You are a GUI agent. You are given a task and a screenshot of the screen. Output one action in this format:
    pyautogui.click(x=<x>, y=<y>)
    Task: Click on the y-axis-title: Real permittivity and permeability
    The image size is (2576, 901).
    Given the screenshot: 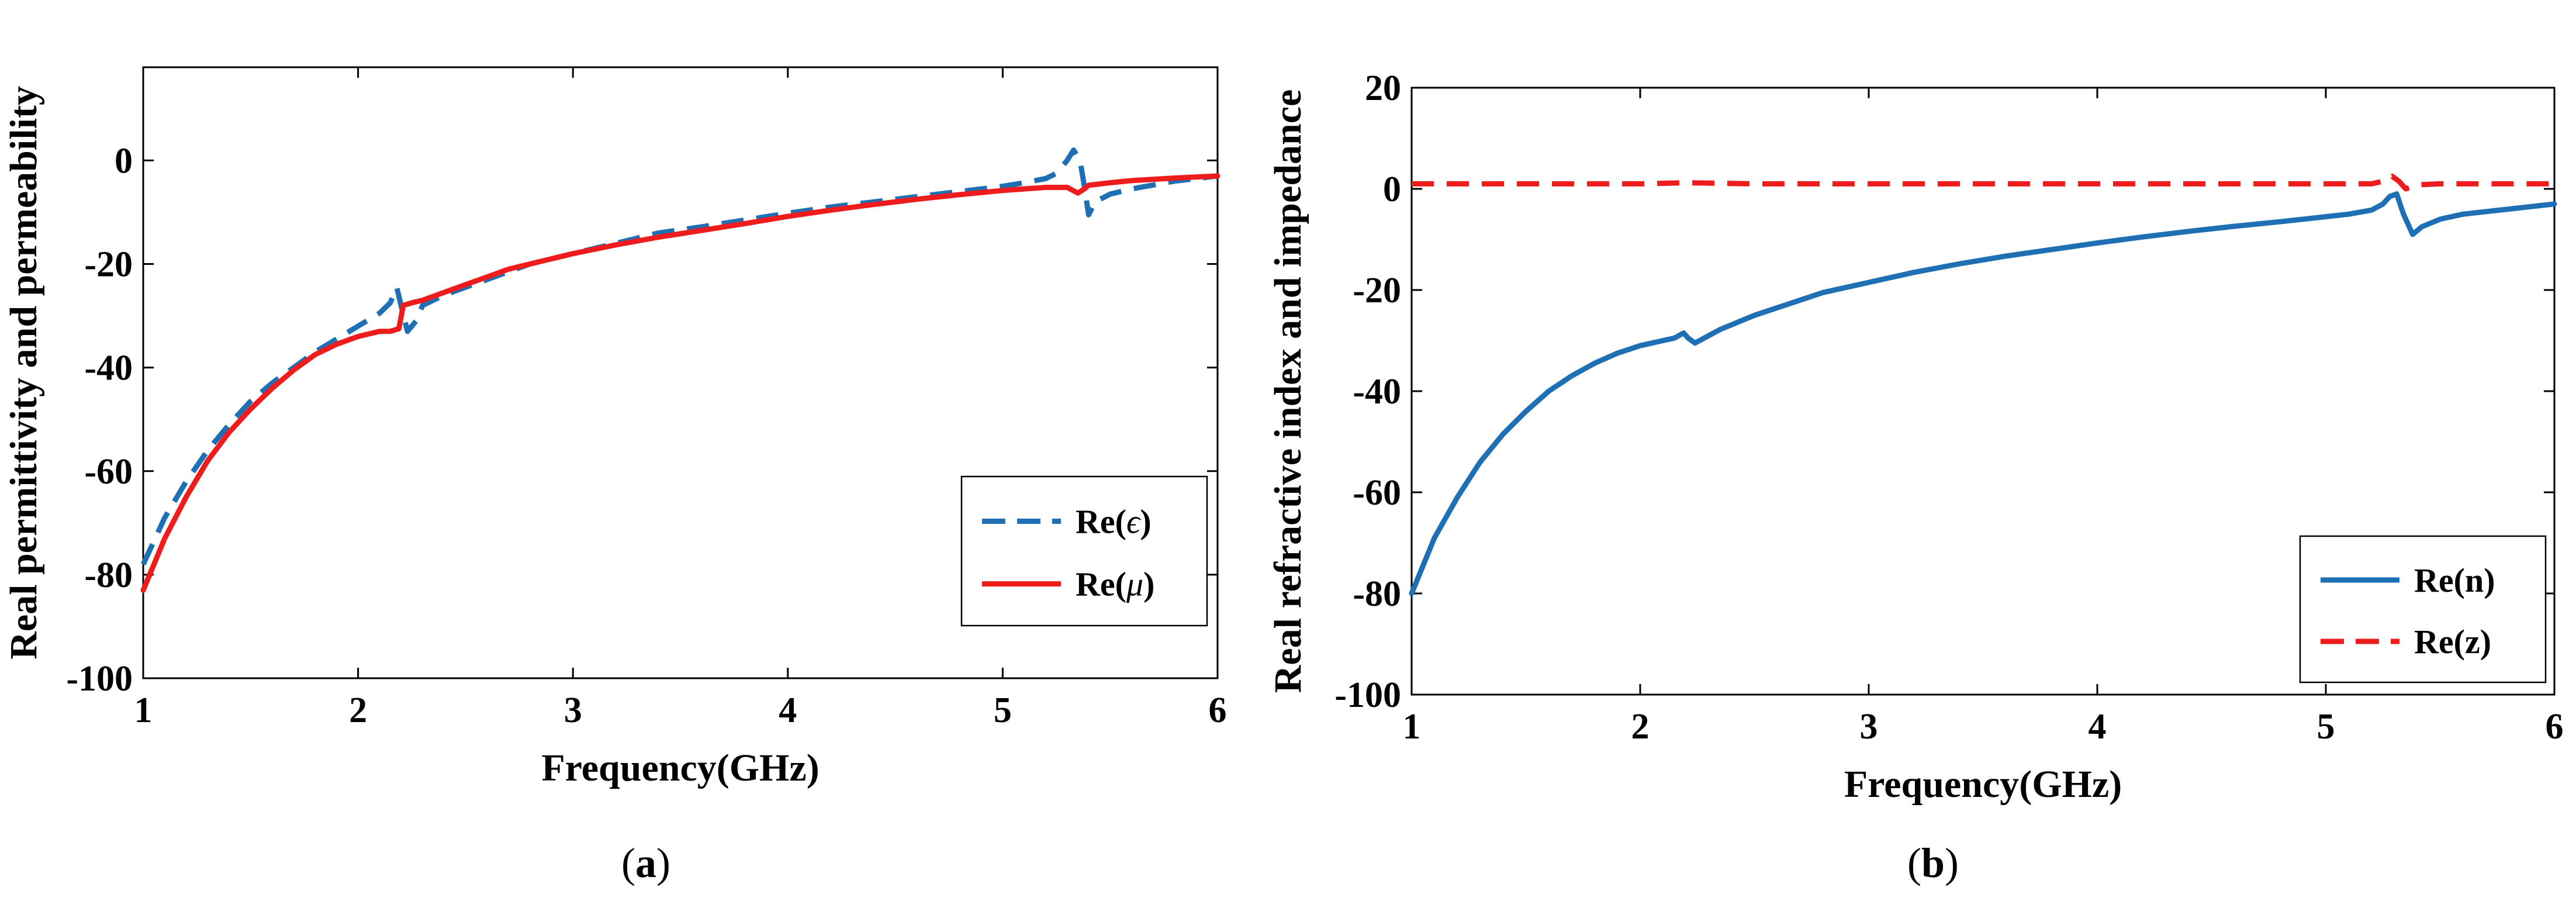 What is the action you would take?
    pyautogui.click(x=23, y=373)
    